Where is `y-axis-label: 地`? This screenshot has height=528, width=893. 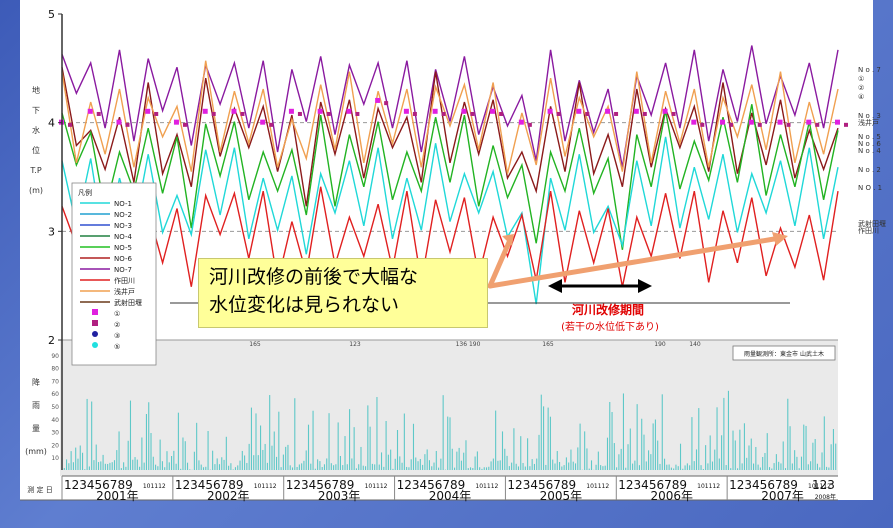 y-axis-label: 地 is located at coordinates (36, 90).